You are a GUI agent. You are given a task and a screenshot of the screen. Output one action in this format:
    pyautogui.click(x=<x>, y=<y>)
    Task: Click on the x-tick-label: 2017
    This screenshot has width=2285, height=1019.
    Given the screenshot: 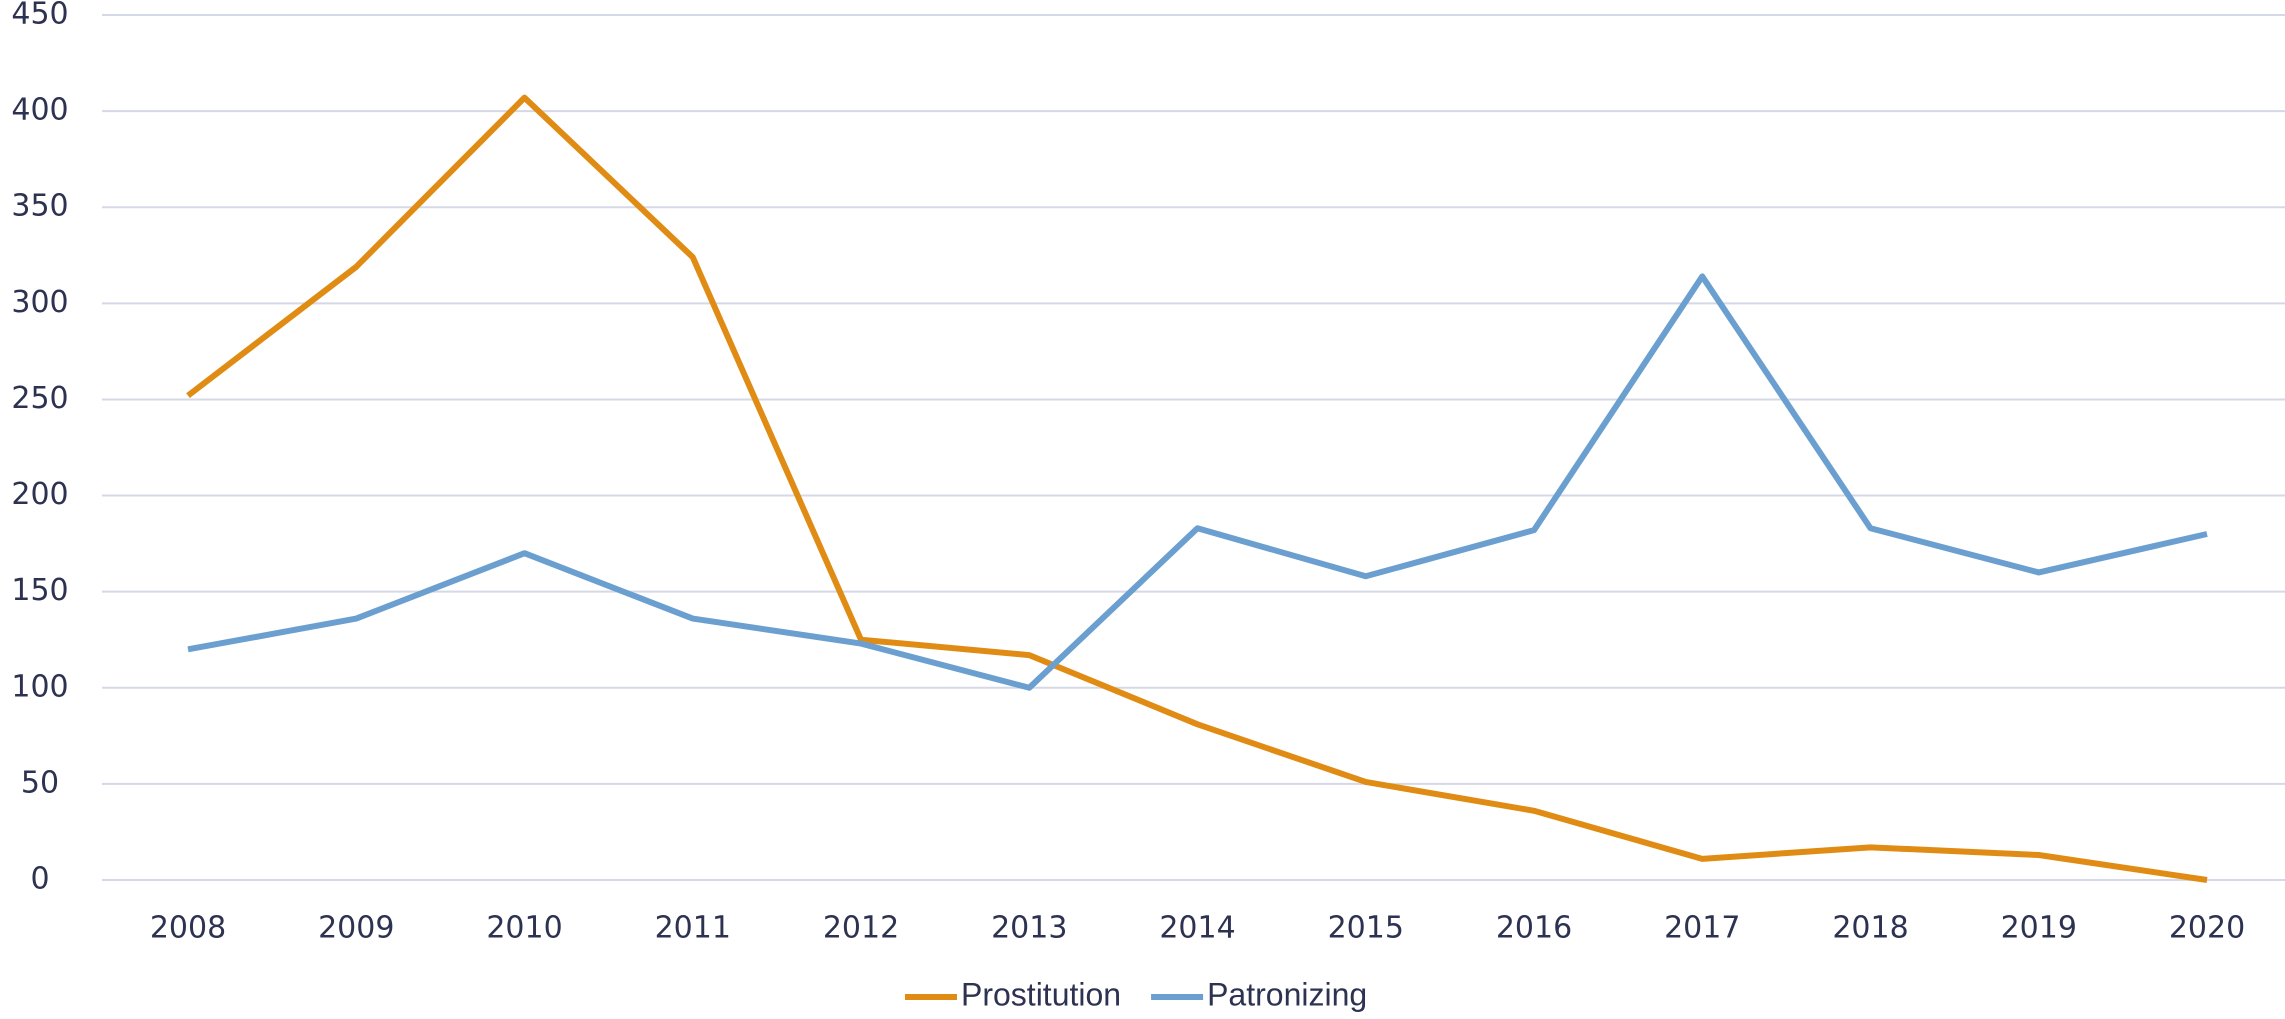 What is the action you would take?
    pyautogui.click(x=1702, y=928)
    